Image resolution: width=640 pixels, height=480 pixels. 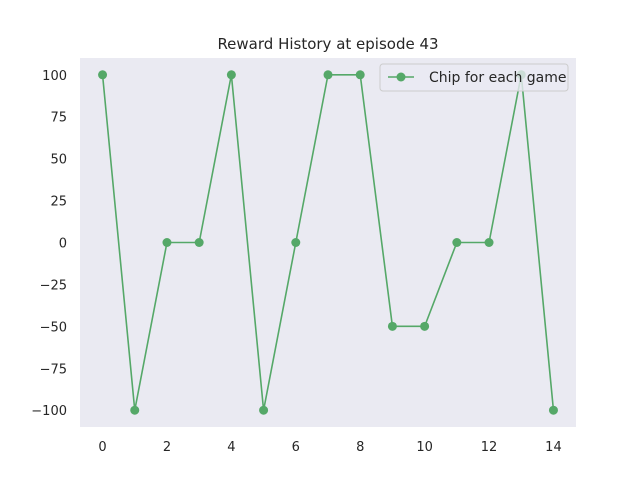 I want to click on y-tick-label: −75, so click(x=53, y=369).